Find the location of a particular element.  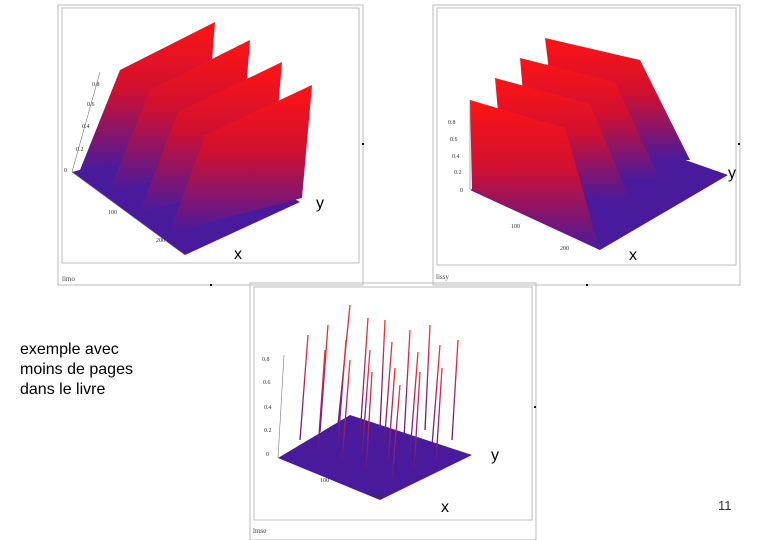

note-line: dans le livre is located at coordinates (62, 389).